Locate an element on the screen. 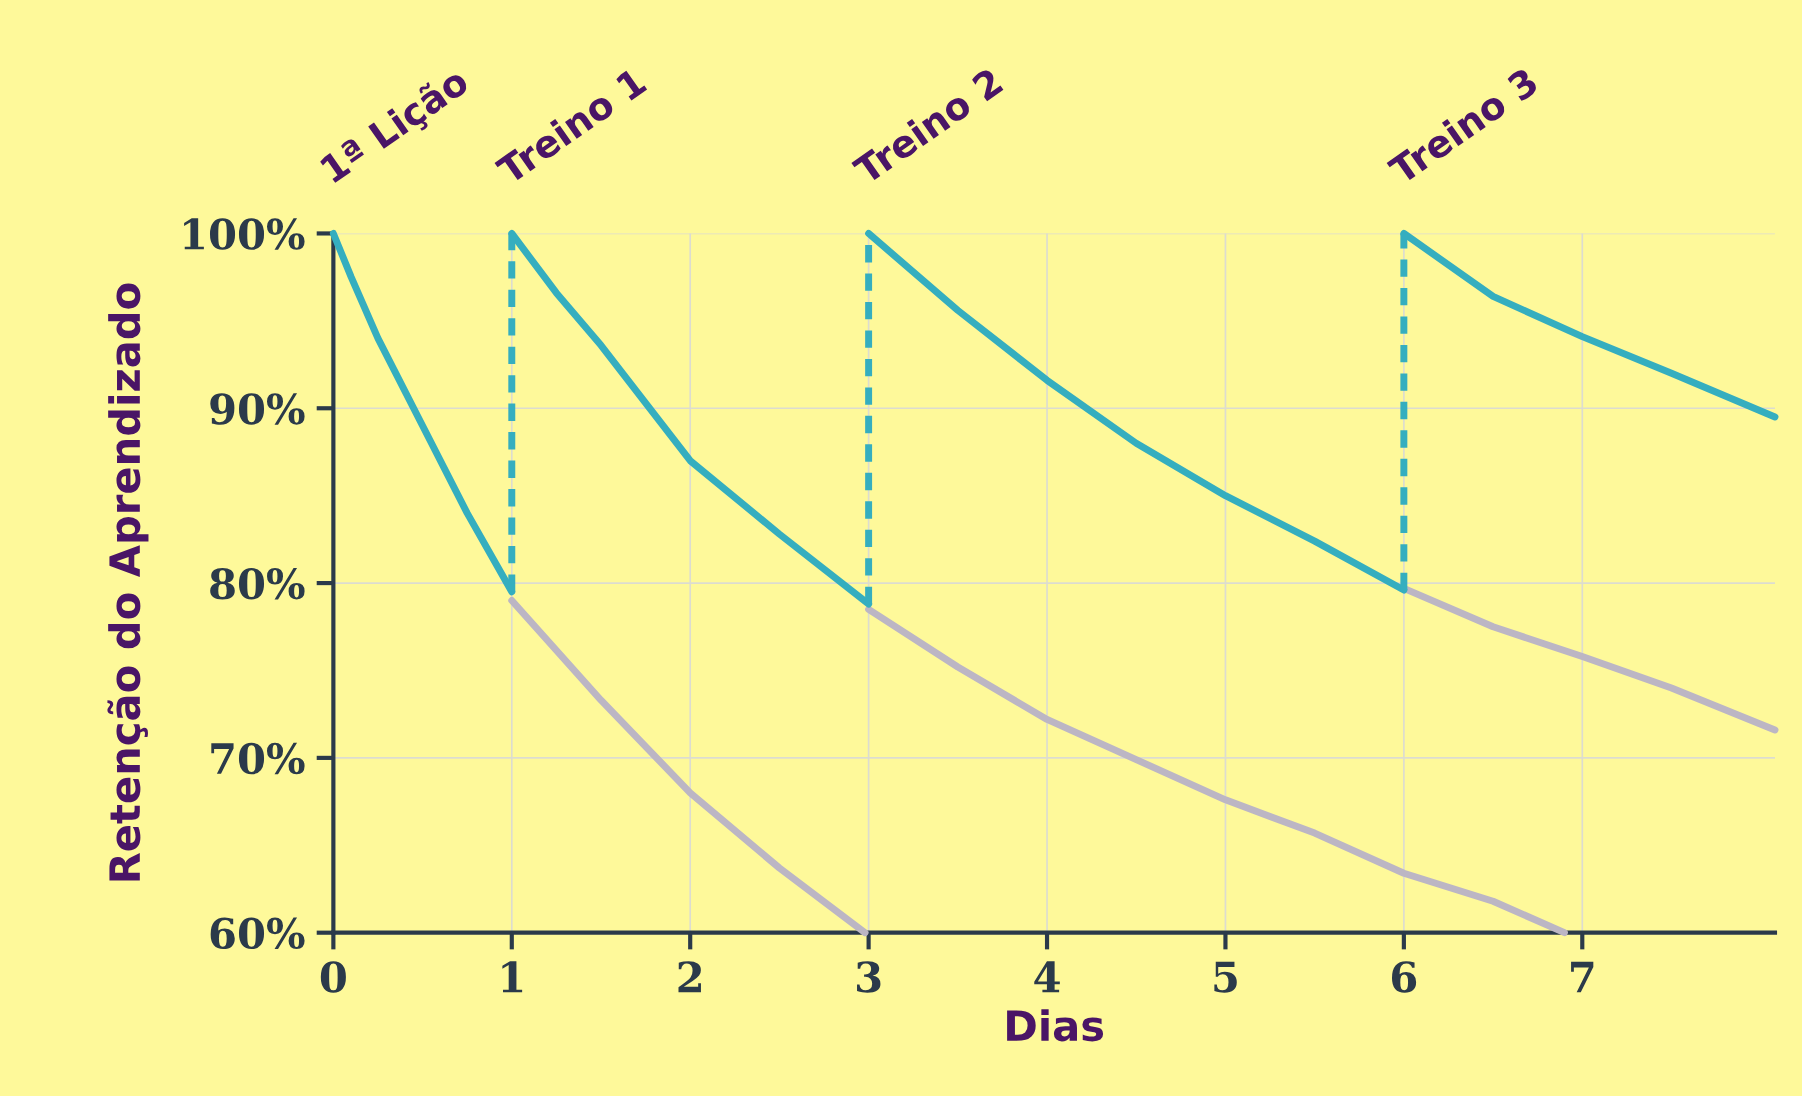 Image resolution: width=1802 pixels, height=1096 pixels. x-tick-label: 4 is located at coordinates (1047, 977).